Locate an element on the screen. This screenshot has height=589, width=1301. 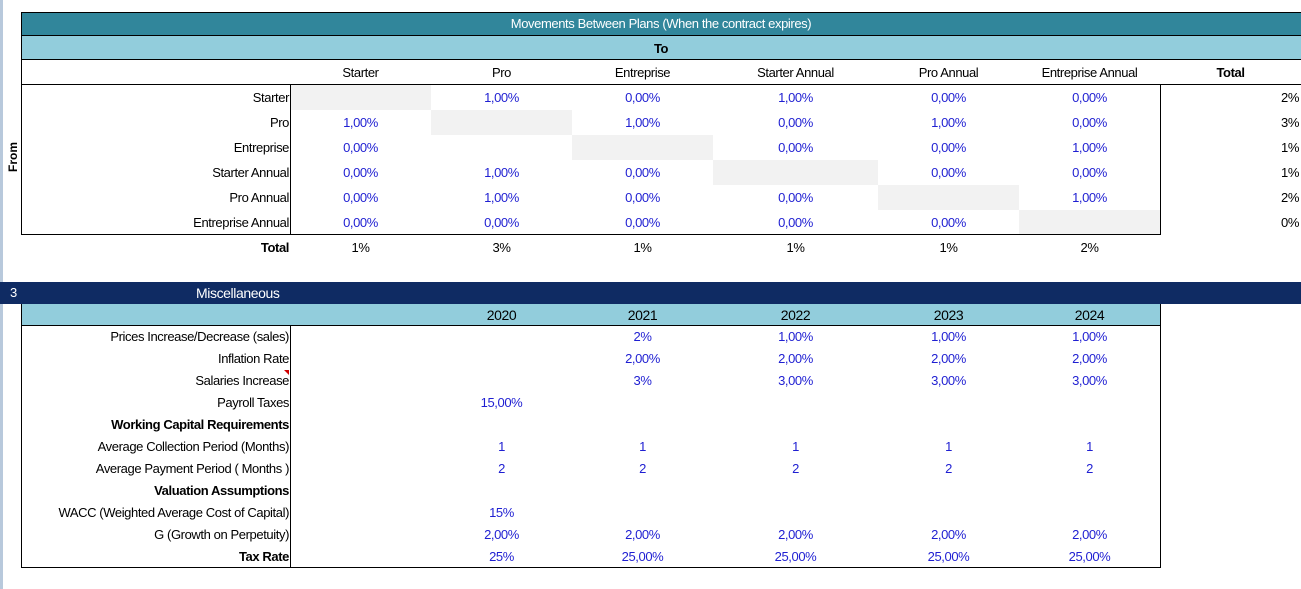
row-label-0: Starter is located at coordinates (271, 97).